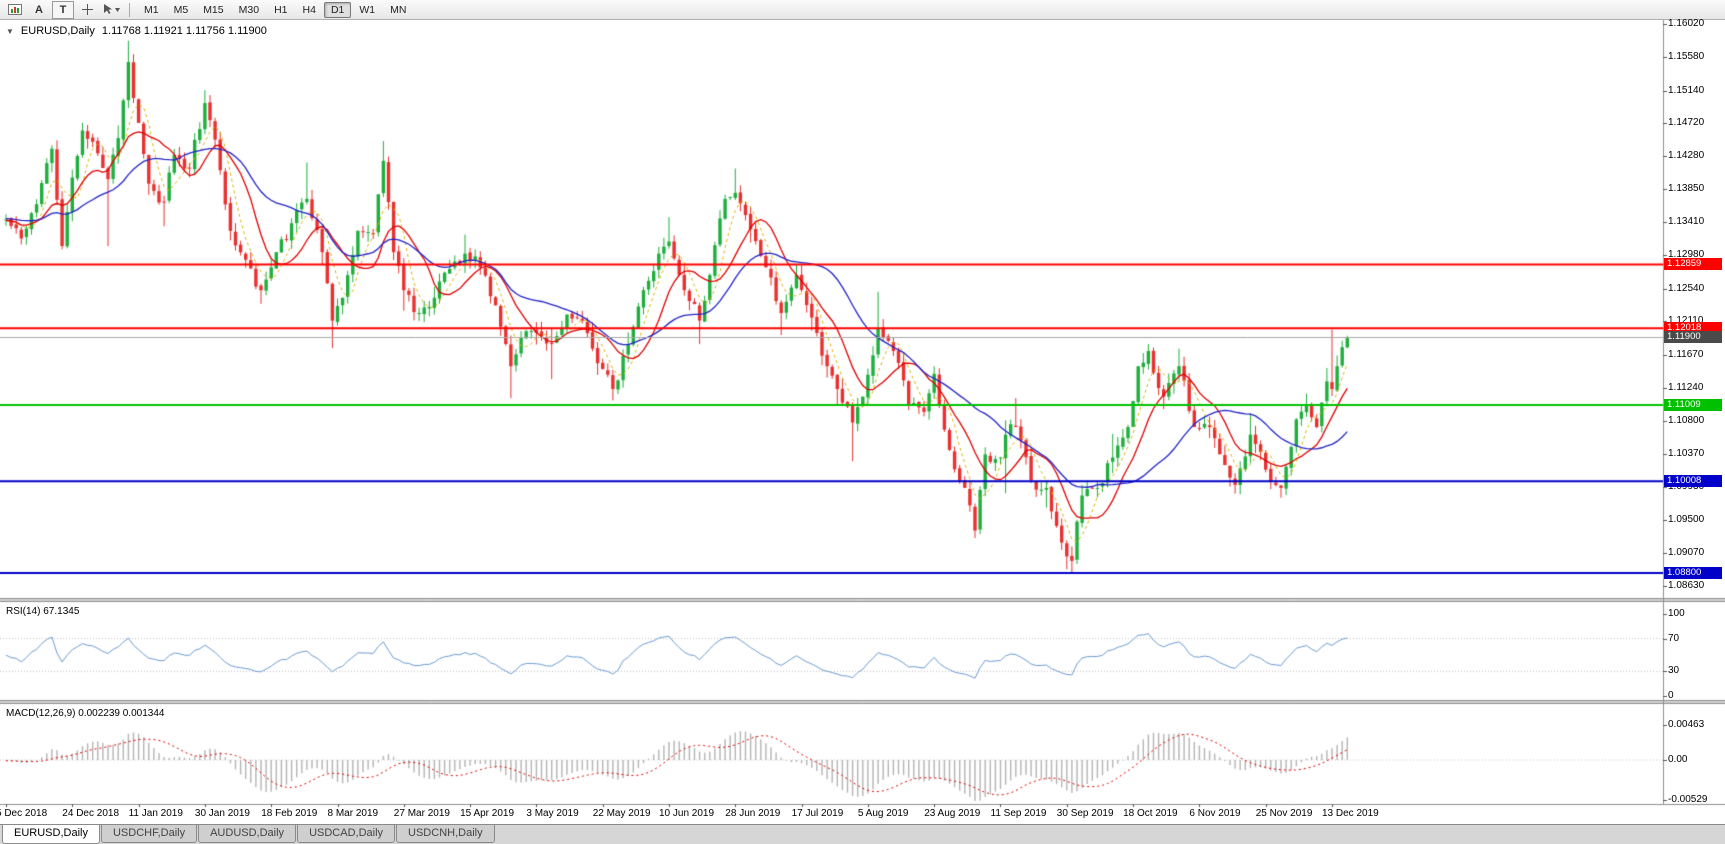 This screenshot has width=1725, height=844. Describe the element at coordinates (552, 813) in the screenshot. I see `date-axis-label: 3 May 2019` at that location.